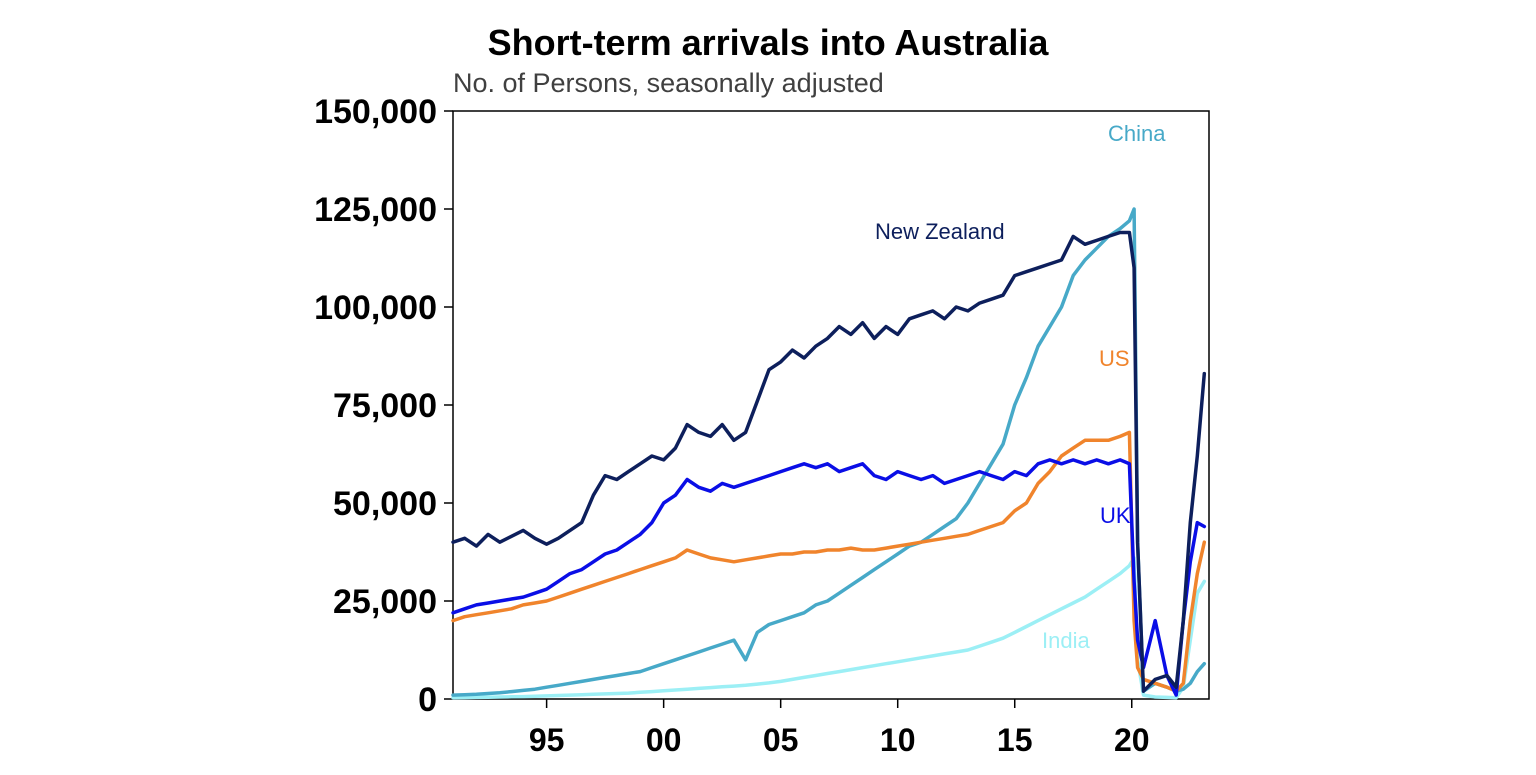  What do you see at coordinates (829, 628) in the screenshot?
I see `series-line-india` at bounding box center [829, 628].